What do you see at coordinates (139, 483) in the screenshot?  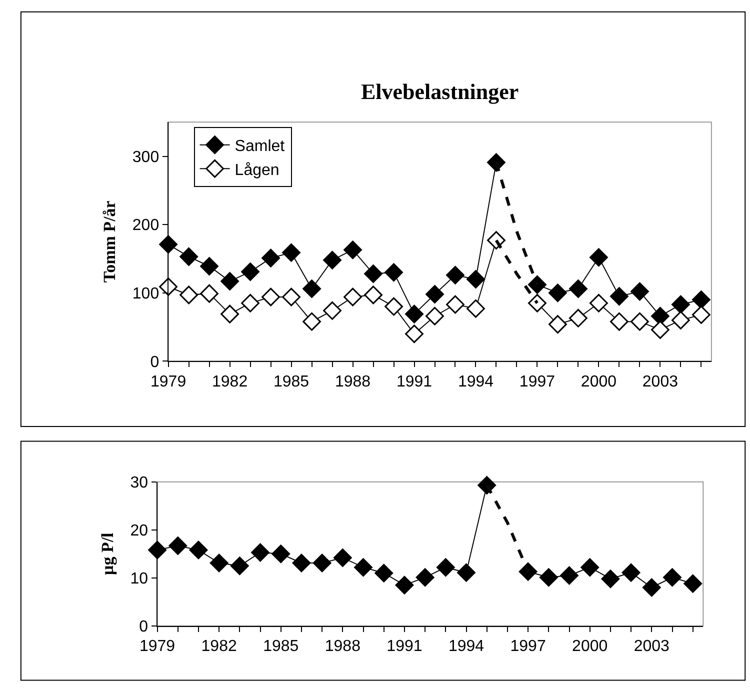 I see `y-tick-label: 30` at bounding box center [139, 483].